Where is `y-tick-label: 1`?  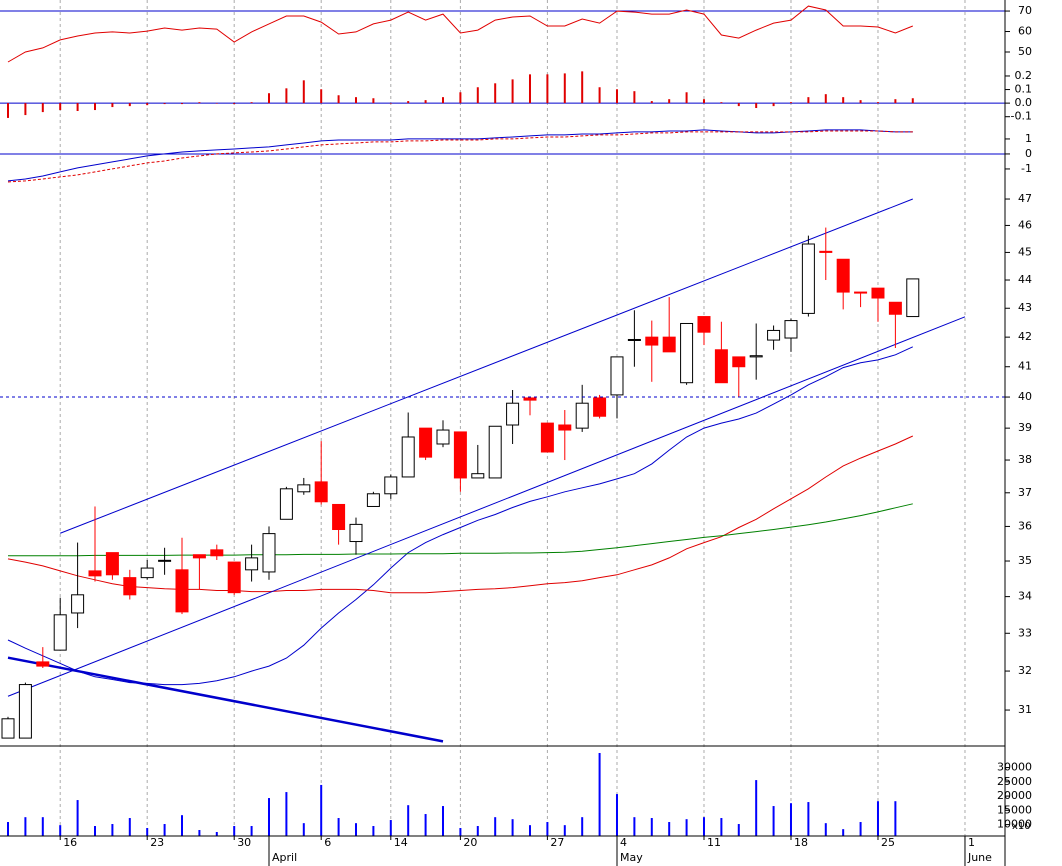 y-tick-label: 1 is located at coordinates (1028, 138).